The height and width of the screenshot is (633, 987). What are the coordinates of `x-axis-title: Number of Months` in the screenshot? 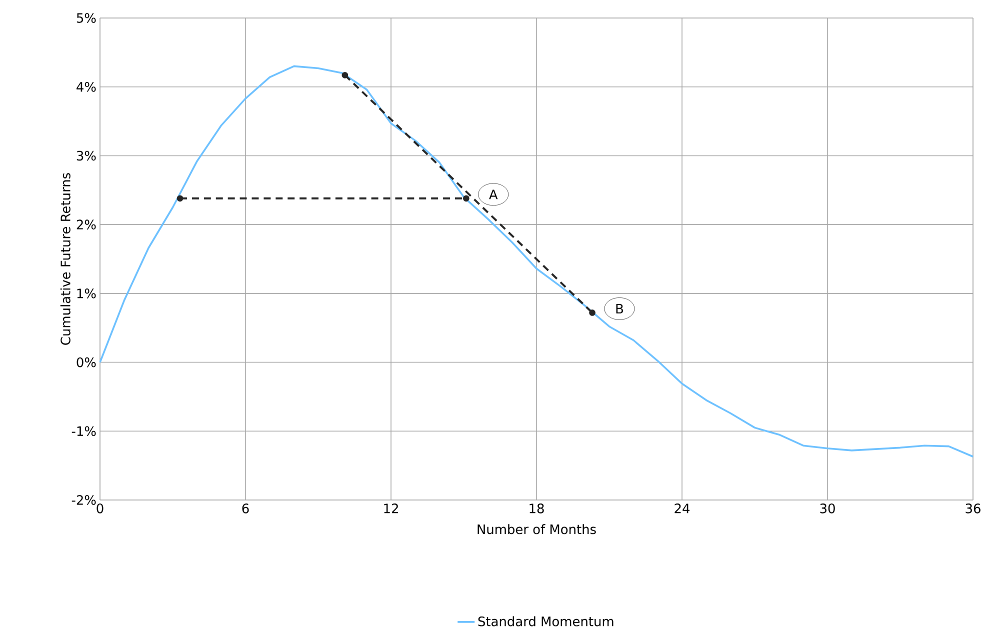 It's located at (537, 529).